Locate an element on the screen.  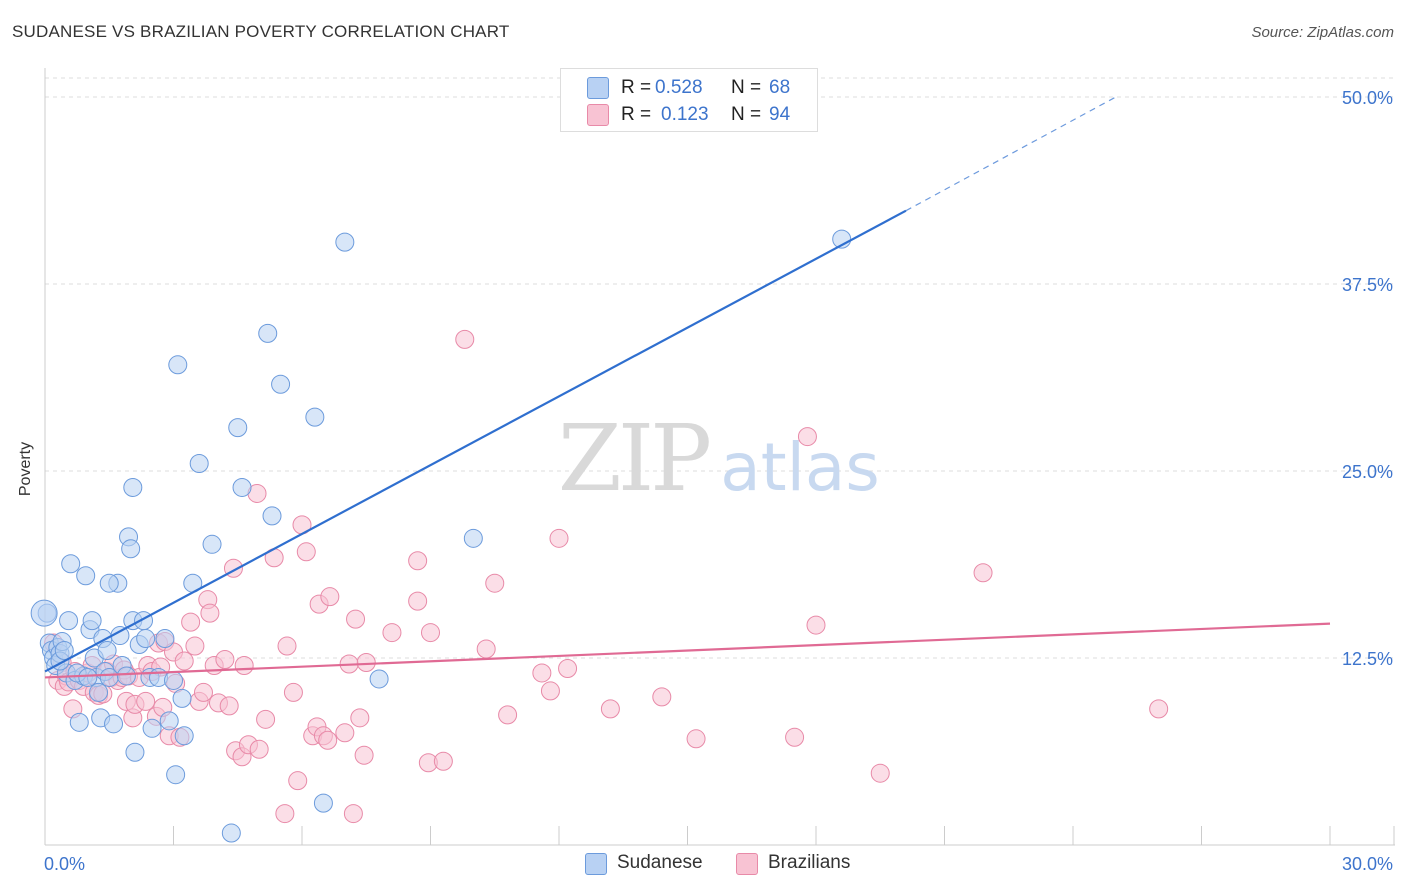
legend-n-value: 68 is located at coordinates (780, 87).